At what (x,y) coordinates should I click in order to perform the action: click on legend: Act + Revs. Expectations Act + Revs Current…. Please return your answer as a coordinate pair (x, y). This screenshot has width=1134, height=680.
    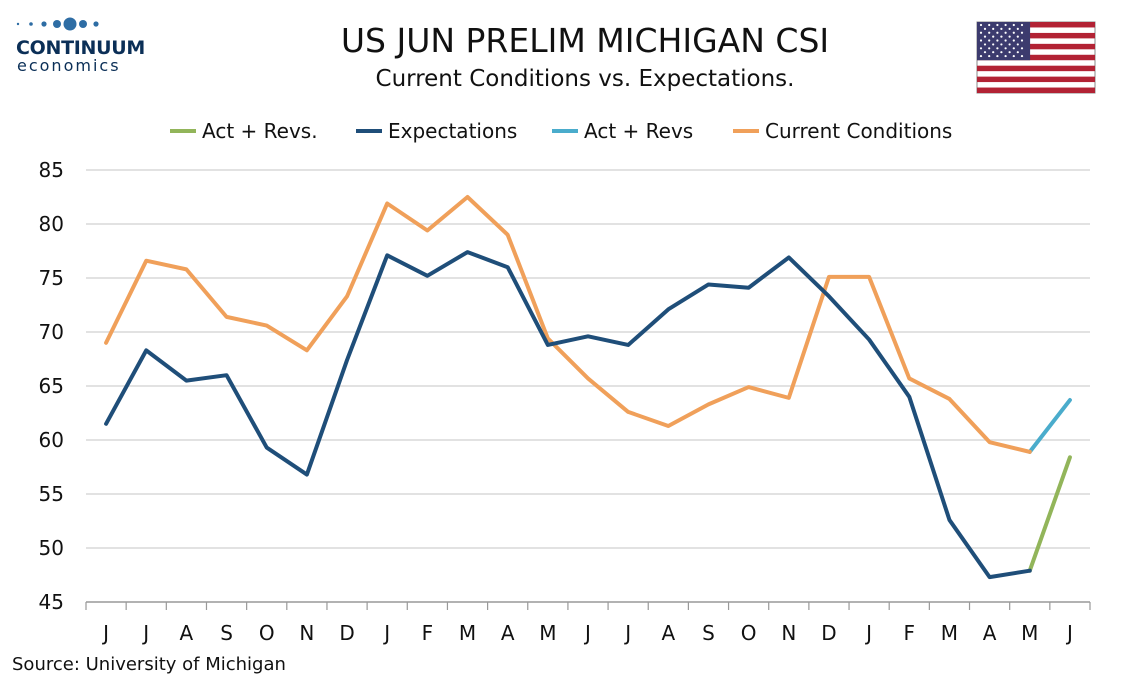
    Looking at the image, I should click on (561, 131).